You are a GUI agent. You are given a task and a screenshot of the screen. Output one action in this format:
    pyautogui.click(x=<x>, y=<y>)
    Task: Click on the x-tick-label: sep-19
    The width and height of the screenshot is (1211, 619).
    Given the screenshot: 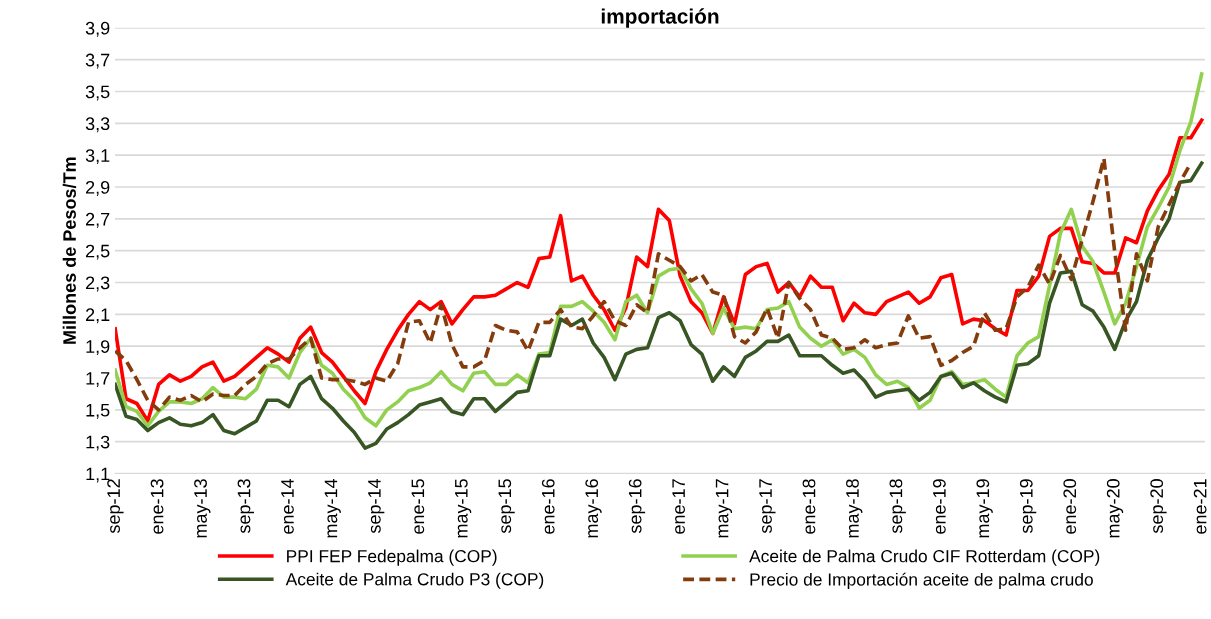 What is the action you would take?
    pyautogui.click(x=1028, y=506)
    